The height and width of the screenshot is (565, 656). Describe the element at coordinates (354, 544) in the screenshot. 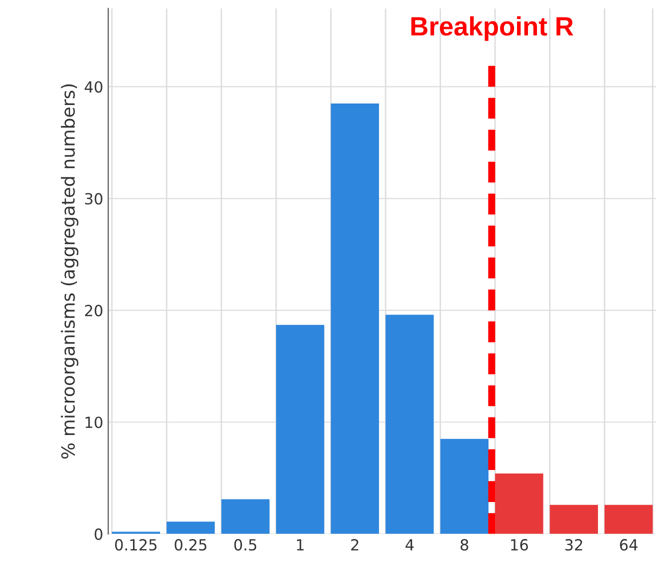

I see `x-tick-label: 2` at that location.